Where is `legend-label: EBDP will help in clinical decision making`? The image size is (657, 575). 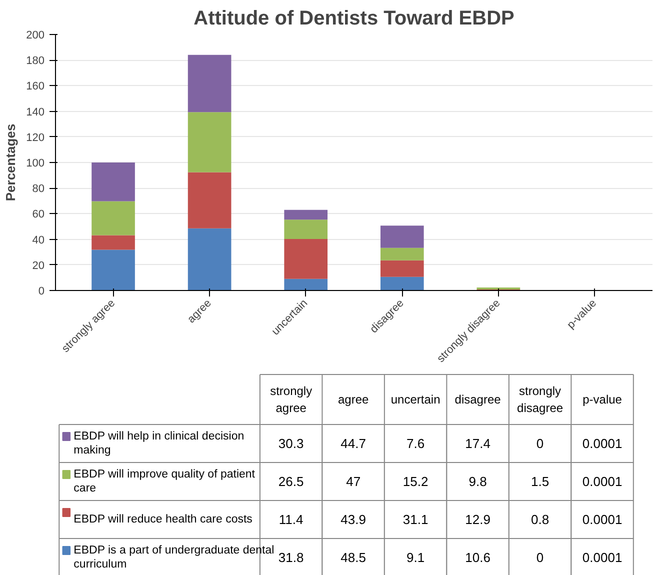
legend-label: EBDP will help in clinical decision making is located at coordinates (159, 443).